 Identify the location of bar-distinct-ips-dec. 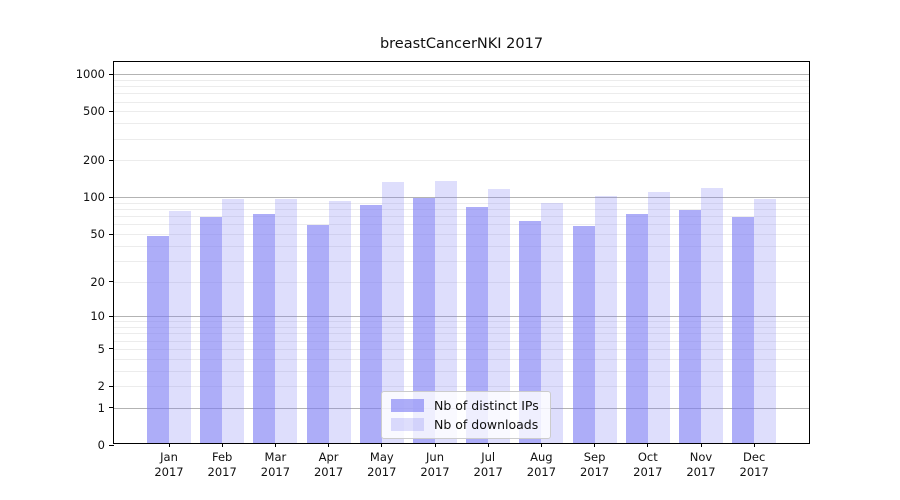
(743, 330).